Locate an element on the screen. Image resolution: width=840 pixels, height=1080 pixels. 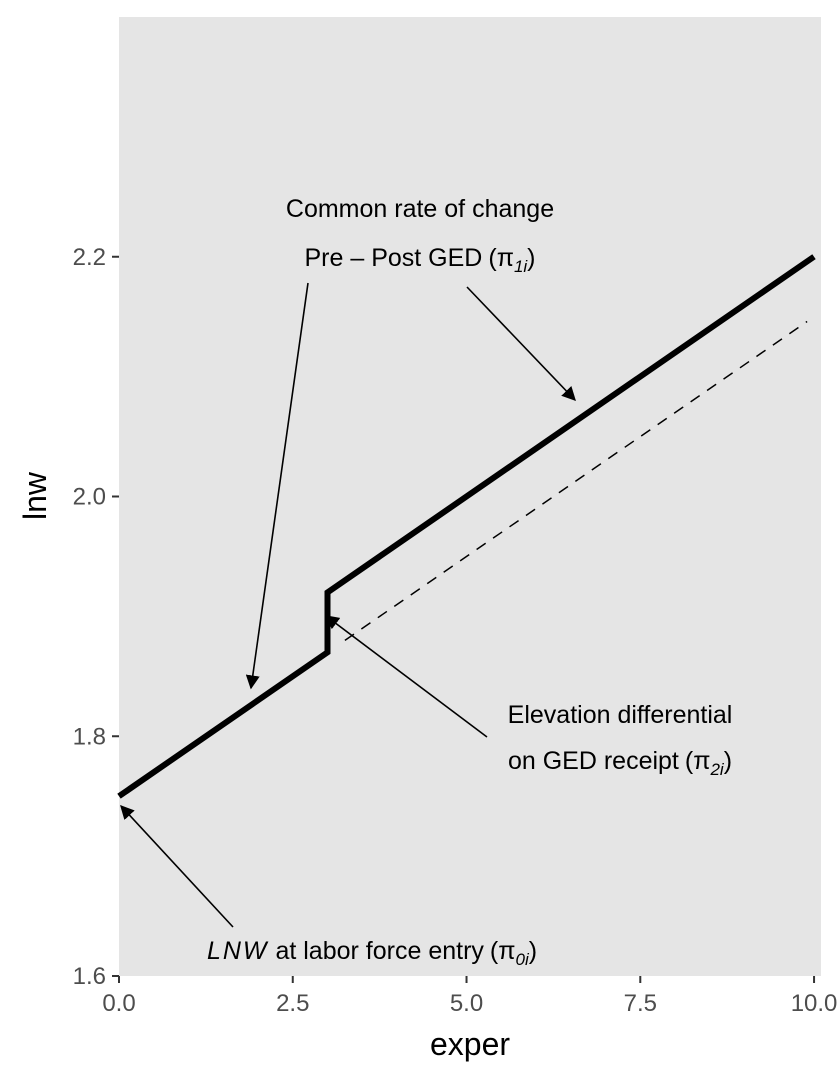
x-tick-label: 10.0 is located at coordinates (814, 1003).